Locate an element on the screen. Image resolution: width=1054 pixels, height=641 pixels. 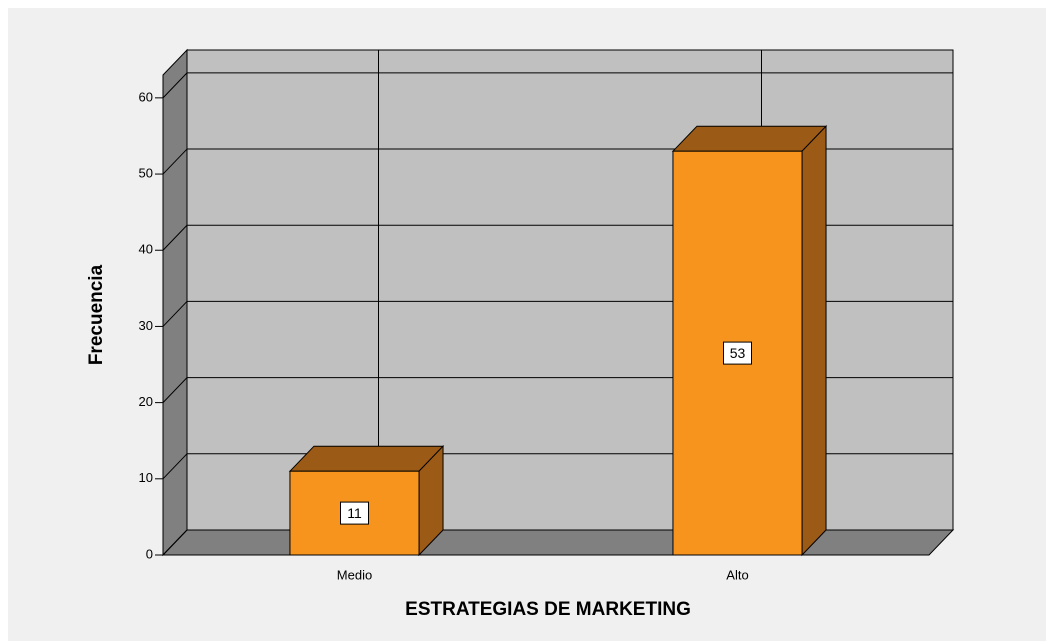
y-tick-label: 50 is located at coordinates (146, 172).